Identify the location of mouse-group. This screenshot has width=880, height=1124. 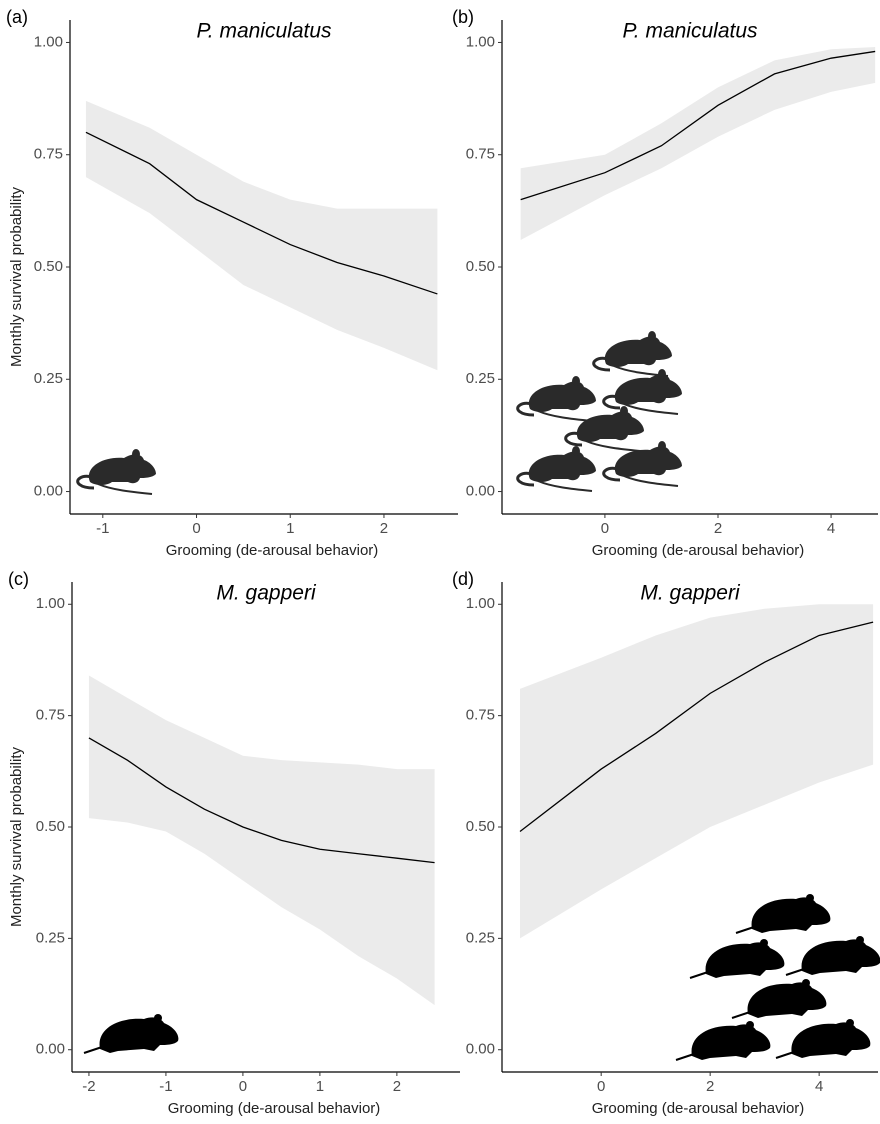
(600, 411).